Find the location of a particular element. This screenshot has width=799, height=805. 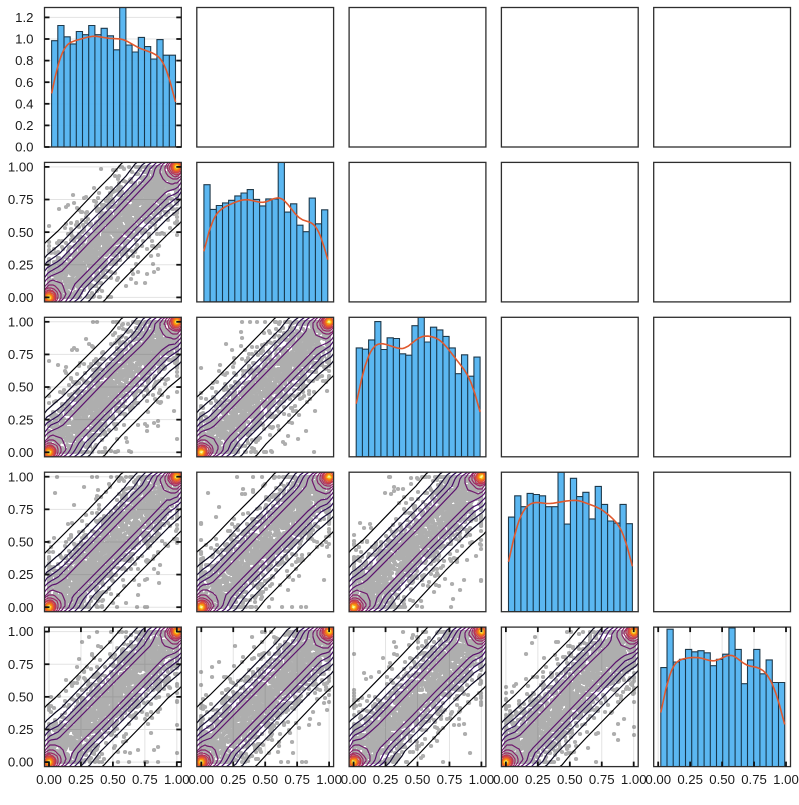

svg-text: 0.6 is located at coordinates (24, 82).